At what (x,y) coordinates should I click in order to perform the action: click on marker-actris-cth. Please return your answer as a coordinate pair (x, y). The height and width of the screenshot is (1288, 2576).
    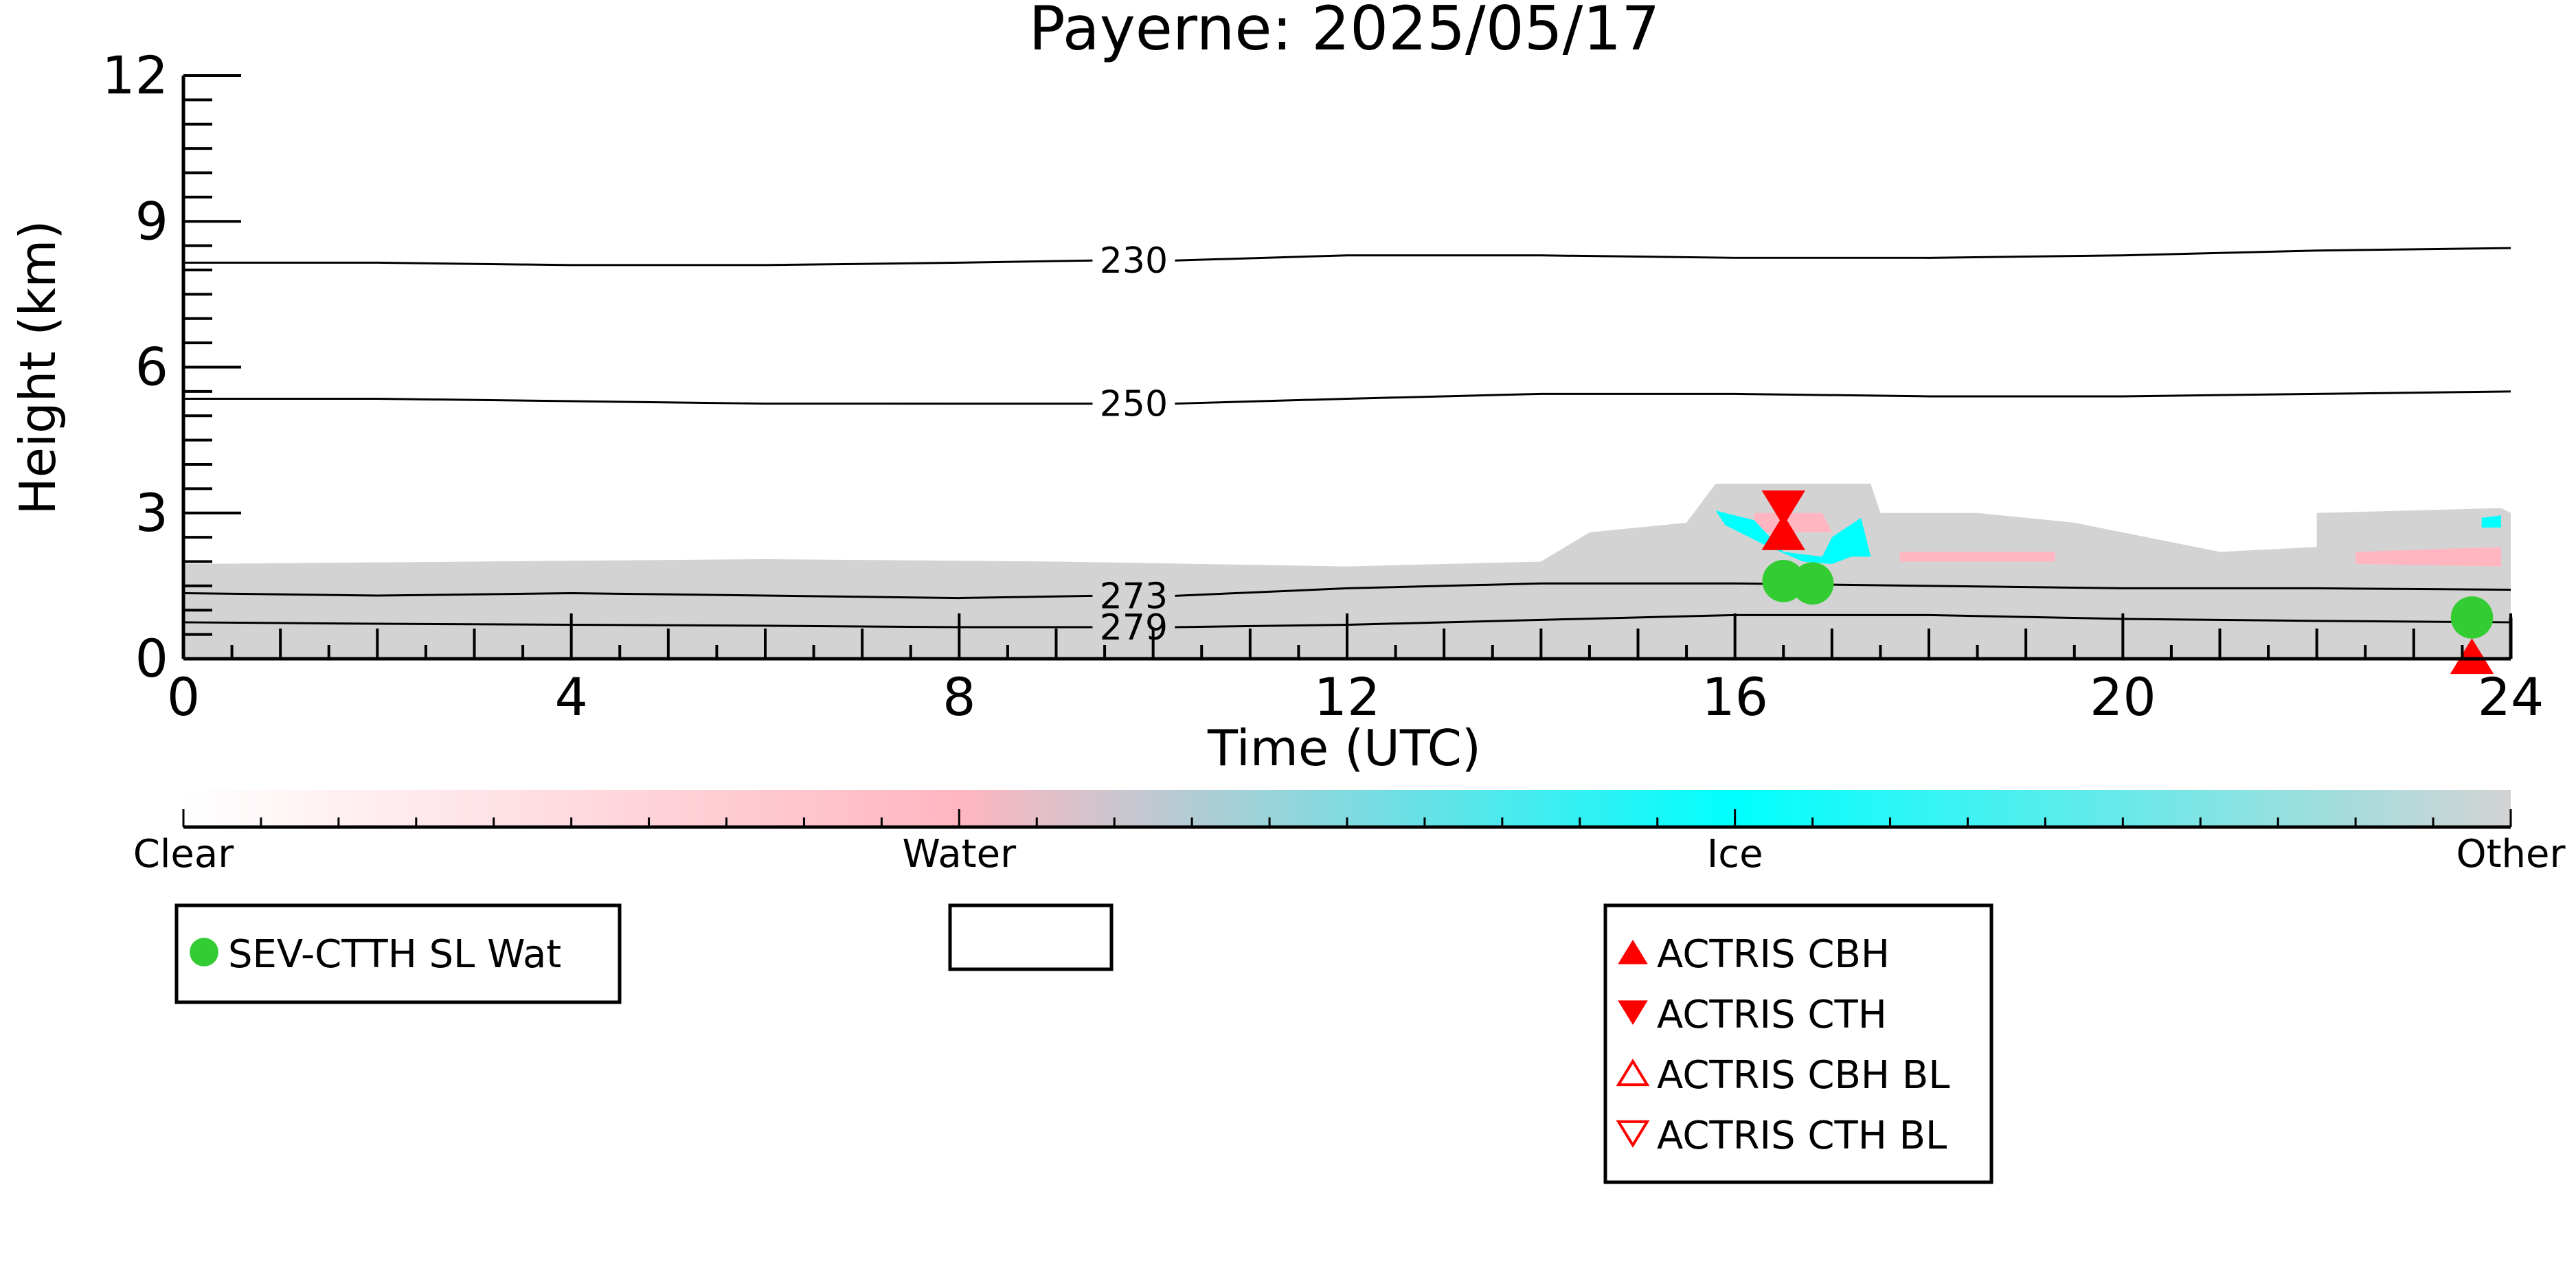
    Looking at the image, I should click on (1783, 508).